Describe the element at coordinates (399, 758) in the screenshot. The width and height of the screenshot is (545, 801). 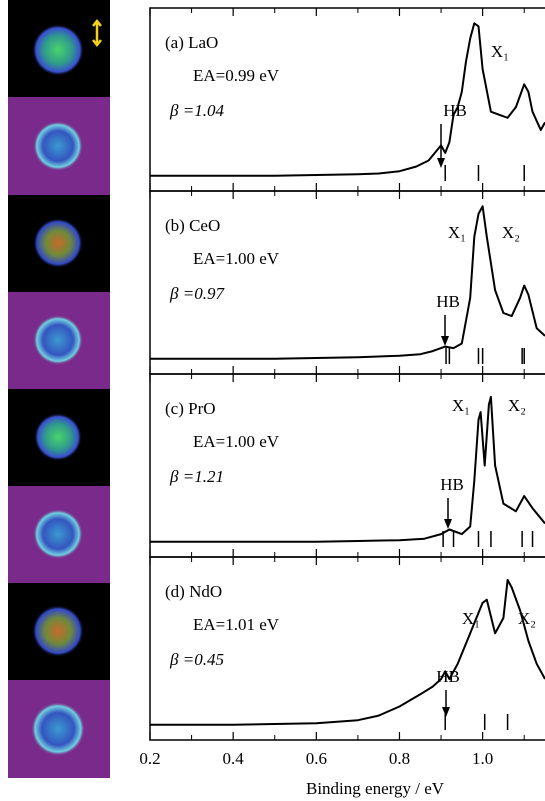
I see `x-tick-label: 0.8` at that location.